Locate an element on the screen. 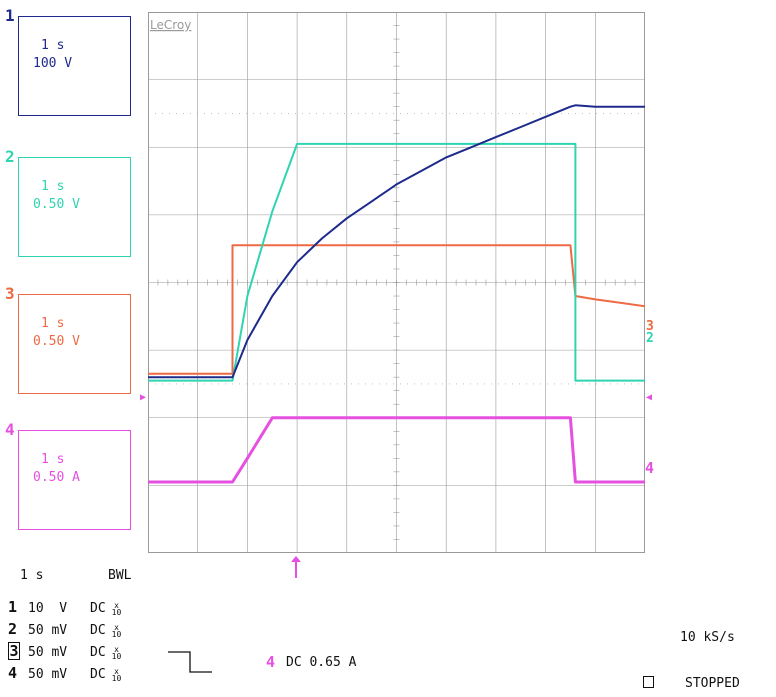  channel-2-box: 2 1 s 0.50 V is located at coordinates (68, 203).